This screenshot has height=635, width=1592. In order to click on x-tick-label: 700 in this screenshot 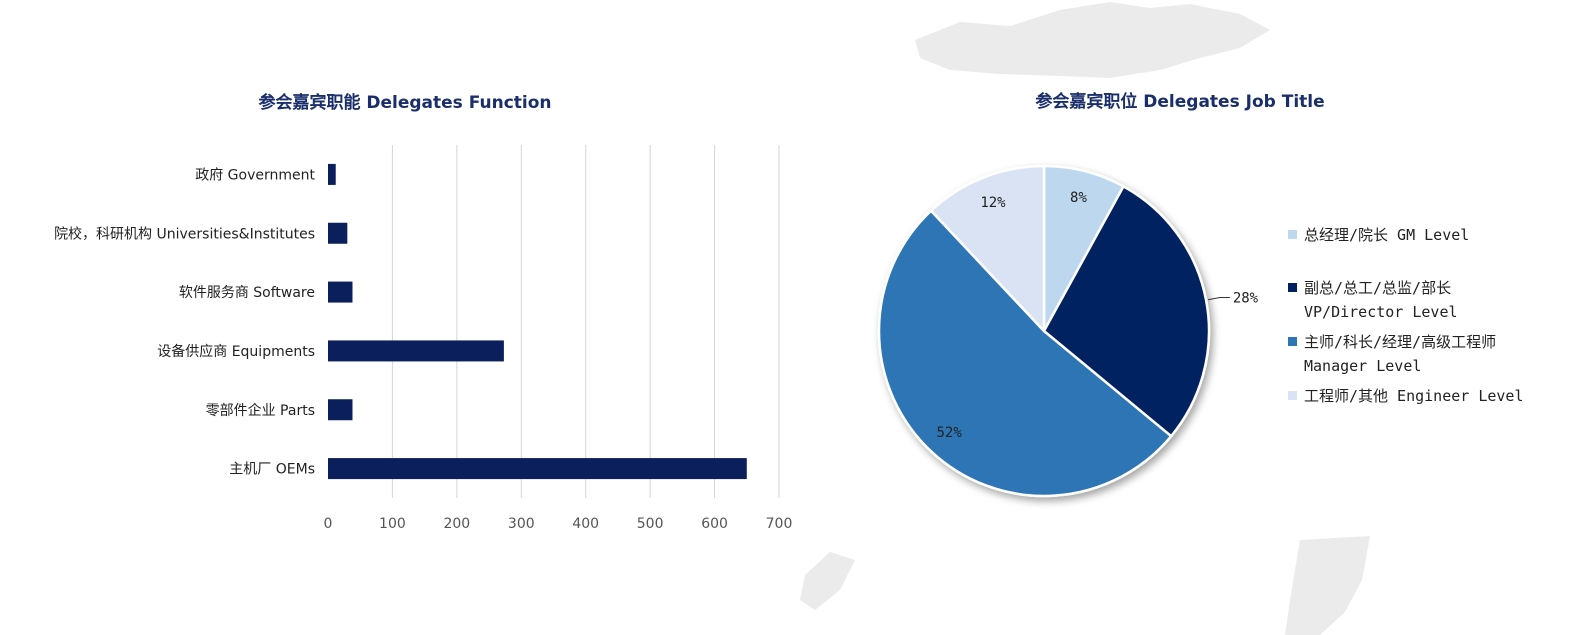, I will do `click(779, 524)`.